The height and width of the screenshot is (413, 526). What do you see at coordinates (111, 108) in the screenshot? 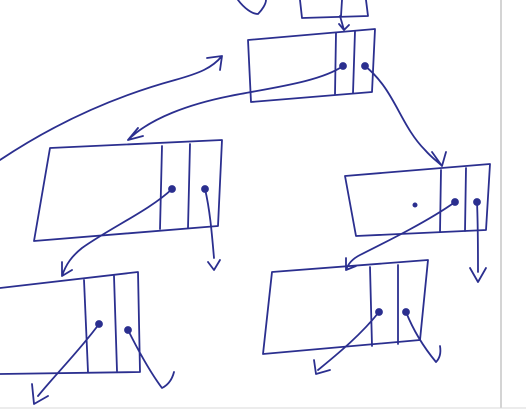
I see `incoming-parent-link` at bounding box center [111, 108].